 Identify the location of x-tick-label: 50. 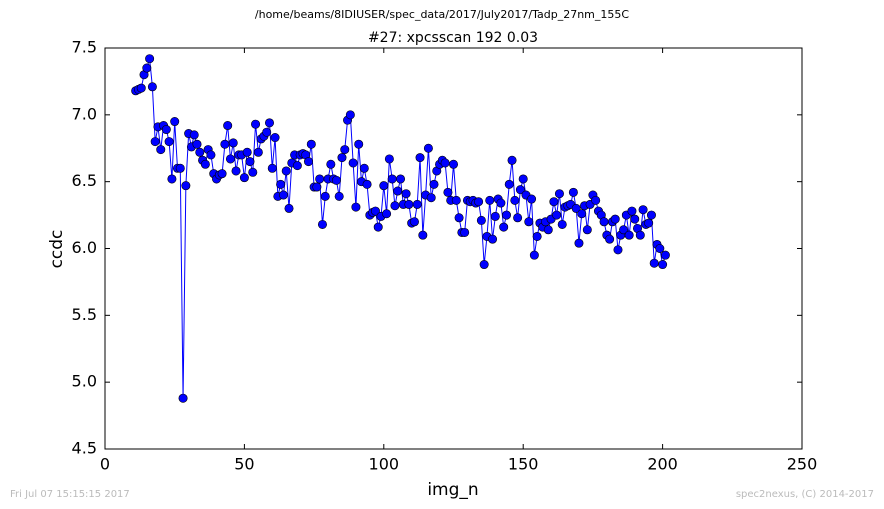
(244, 464).